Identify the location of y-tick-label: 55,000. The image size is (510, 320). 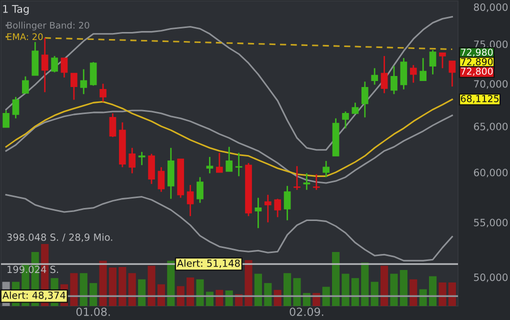
(491, 223).